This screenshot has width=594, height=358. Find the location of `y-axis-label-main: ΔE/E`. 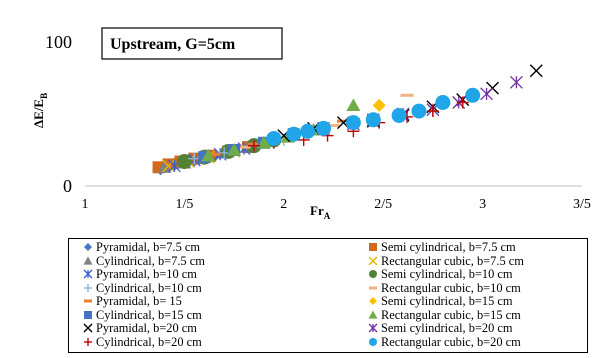

y-axis-label-main: ΔE/E is located at coordinates (38, 113).